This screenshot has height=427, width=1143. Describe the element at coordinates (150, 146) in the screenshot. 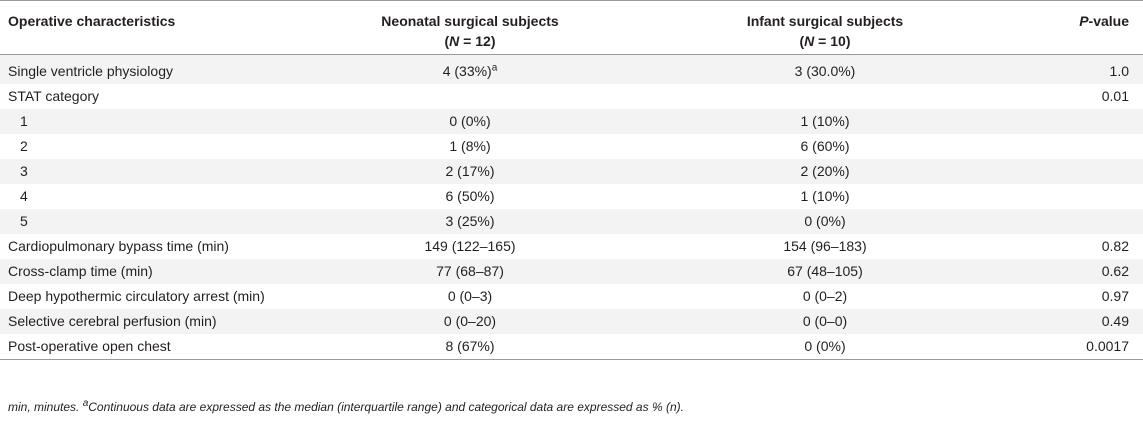

I see `row-label: 2` at that location.